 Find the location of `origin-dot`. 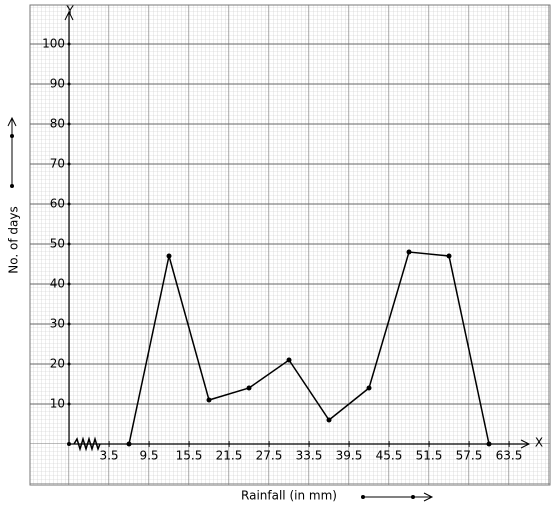

origin-dot is located at coordinates (69, 444).